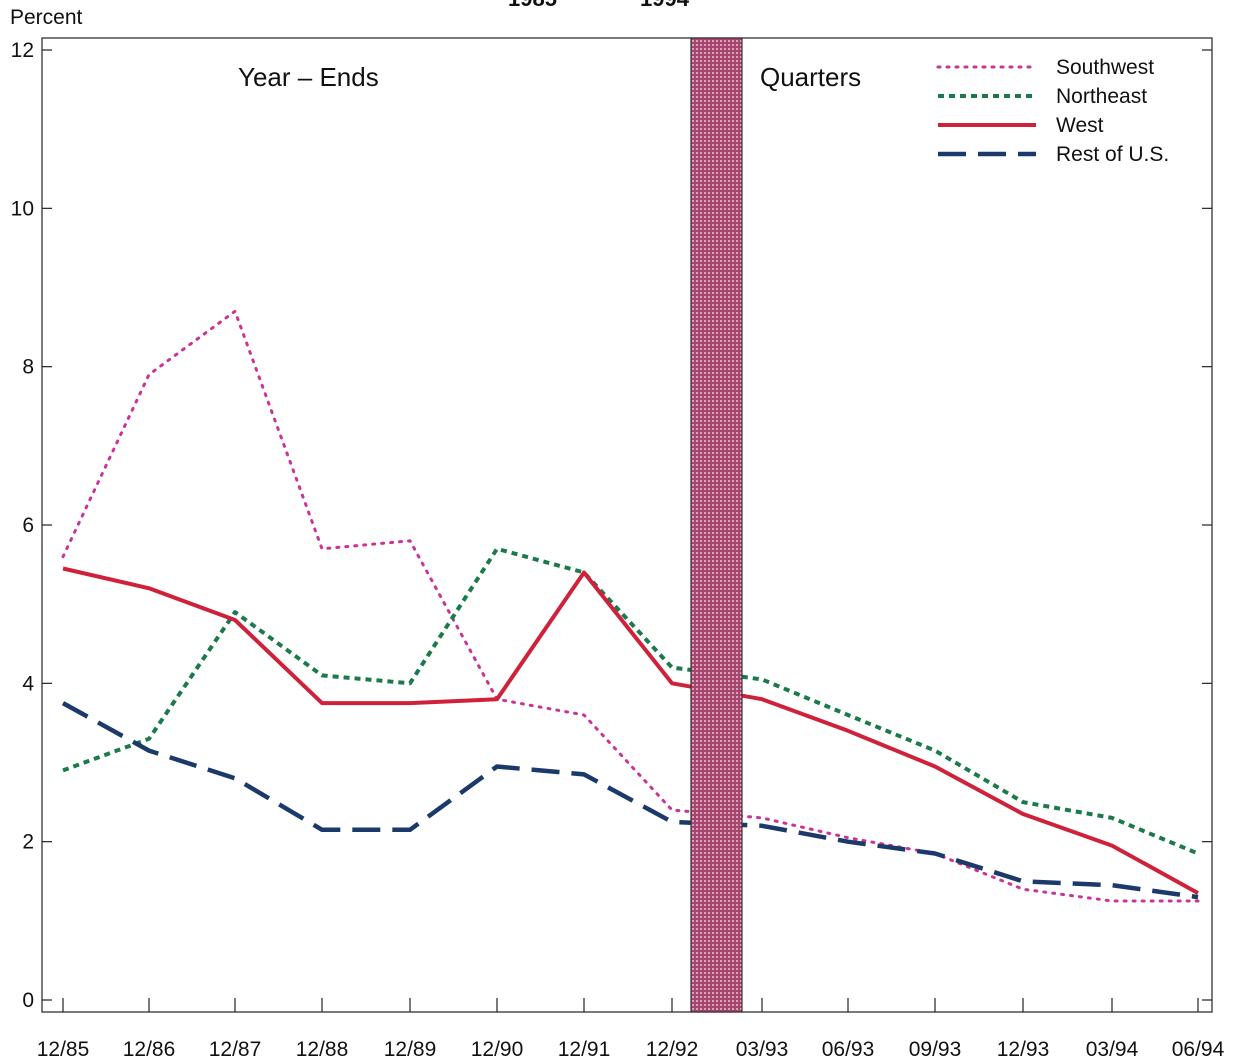 This screenshot has width=1246, height=1063. Describe the element at coordinates (810, 77) in the screenshot. I see `panel-label-quarters: Quarters` at that location.